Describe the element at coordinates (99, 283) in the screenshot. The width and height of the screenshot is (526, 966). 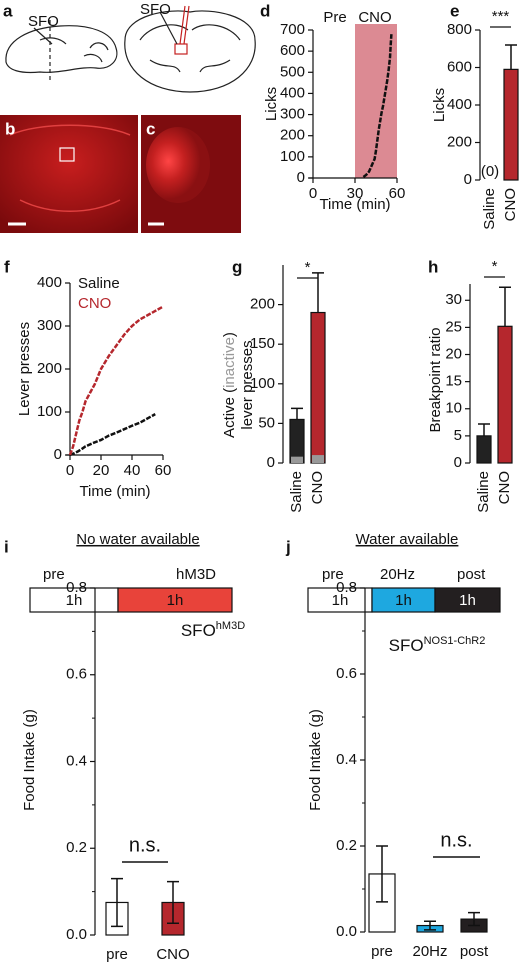
I see `legend-label: Saline` at that location.